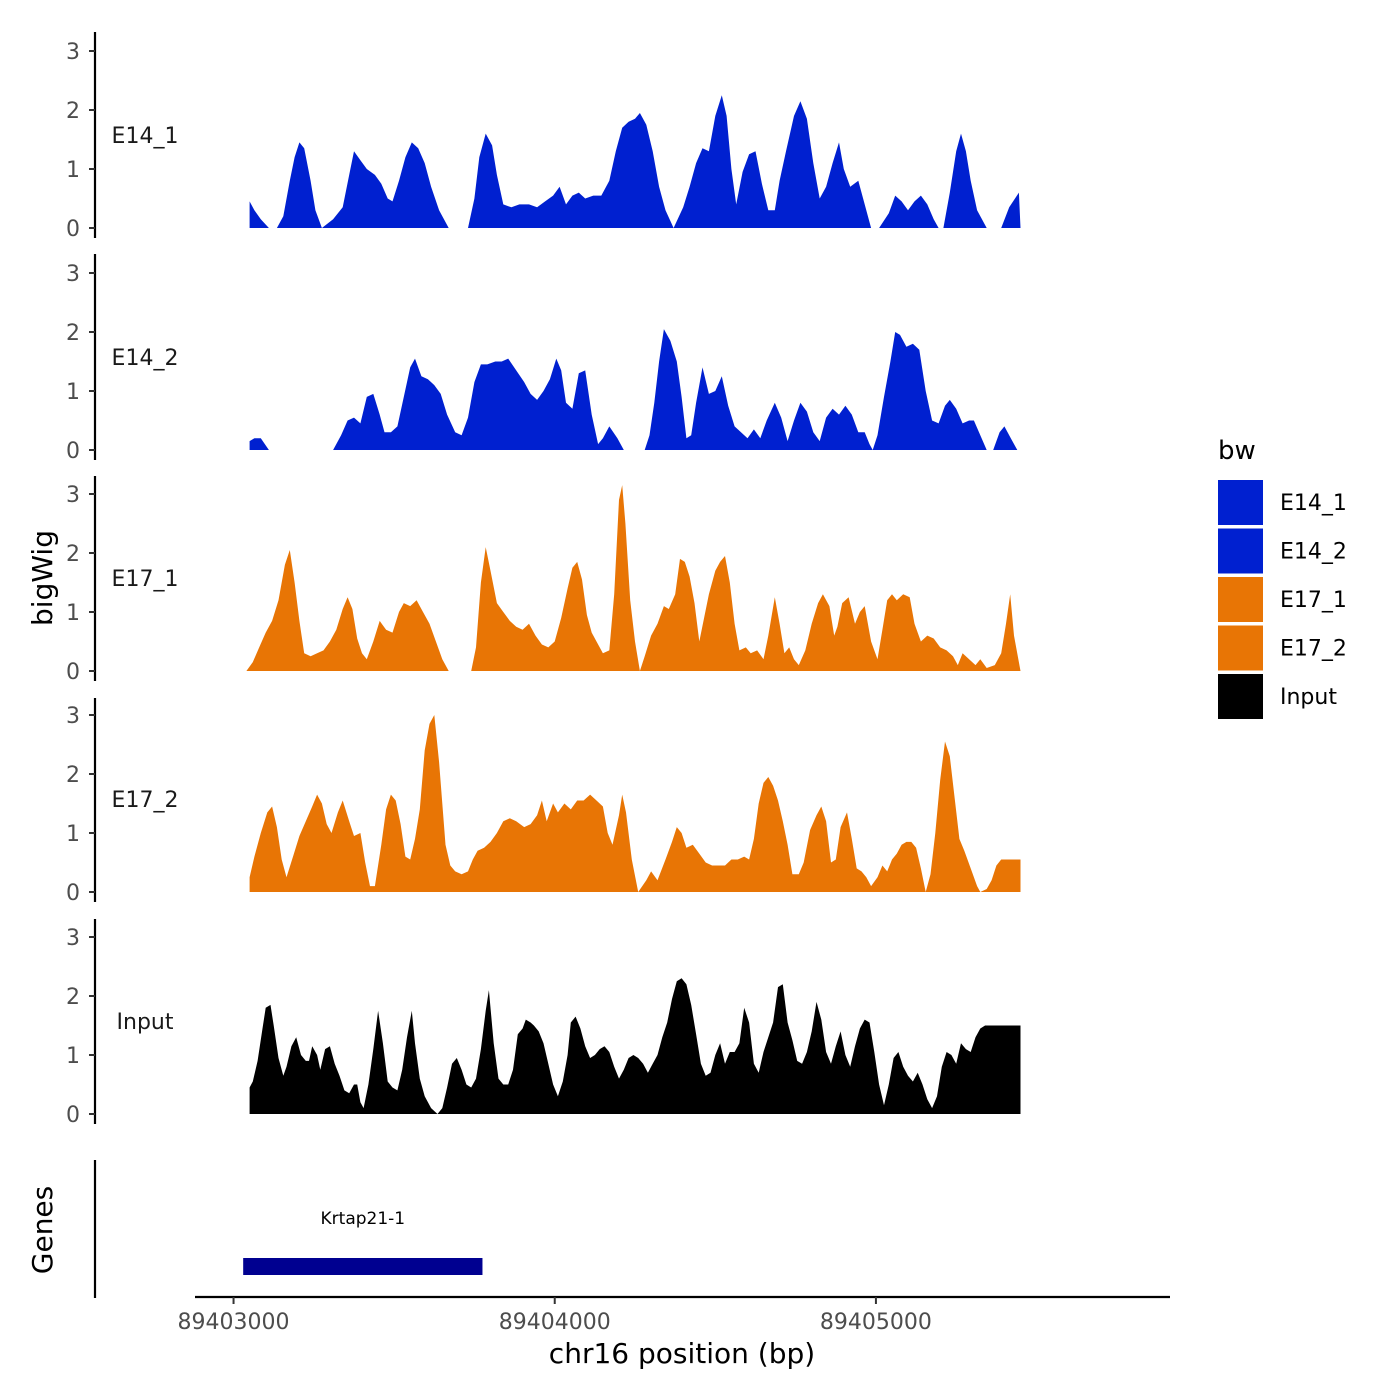  What do you see at coordinates (1282, 577) in the screenshot?
I see `legend: bw E14_1 E14_2 E17_1 E17_2 Input` at bounding box center [1282, 577].